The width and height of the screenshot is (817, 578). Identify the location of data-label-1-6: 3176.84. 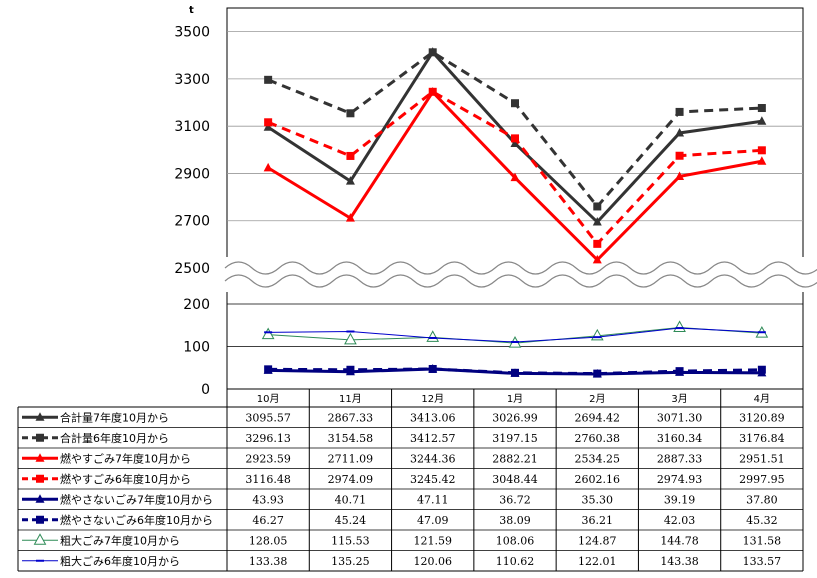
(762, 438).